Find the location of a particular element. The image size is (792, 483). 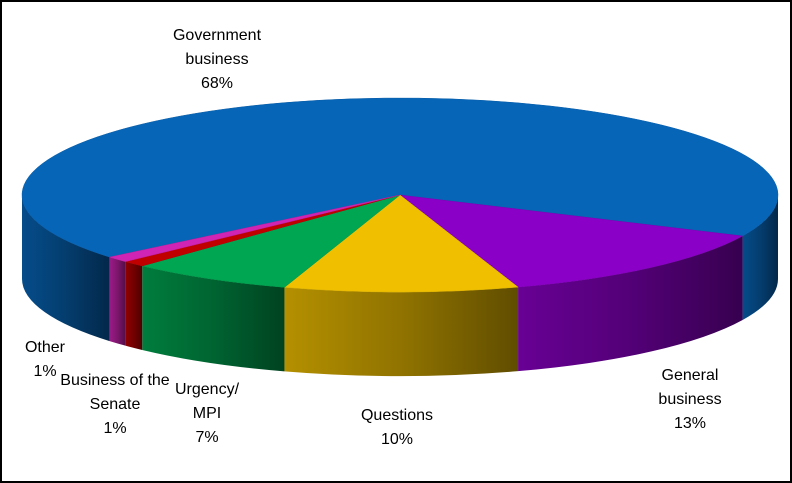

value-label: 68% is located at coordinates (217, 83).